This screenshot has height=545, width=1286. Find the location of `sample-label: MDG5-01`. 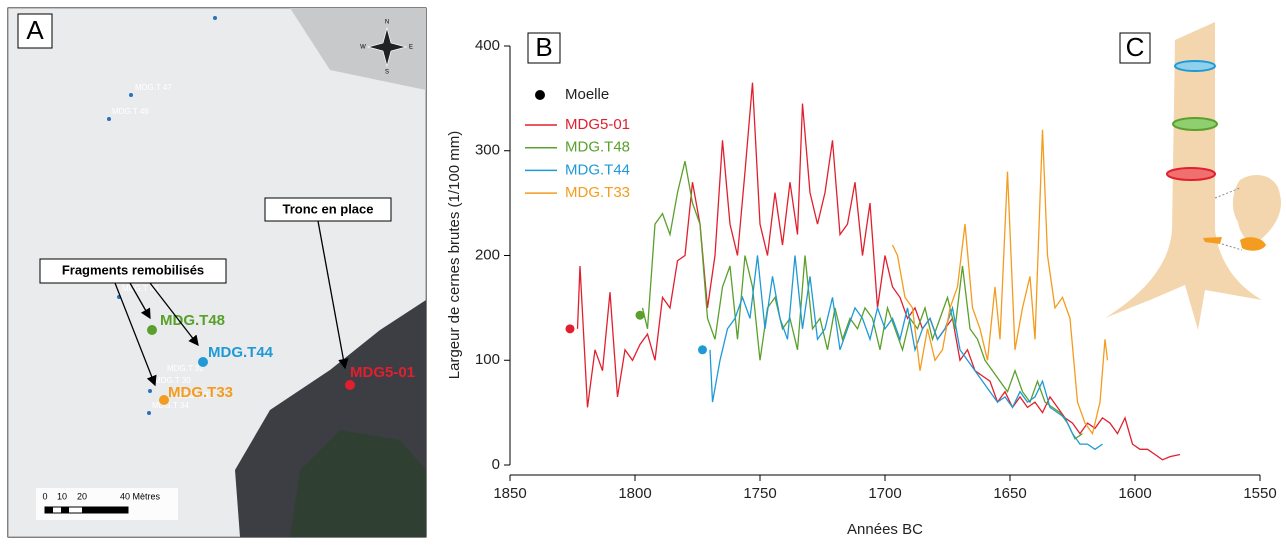

sample-label: MDG5-01 is located at coordinates (382, 372).